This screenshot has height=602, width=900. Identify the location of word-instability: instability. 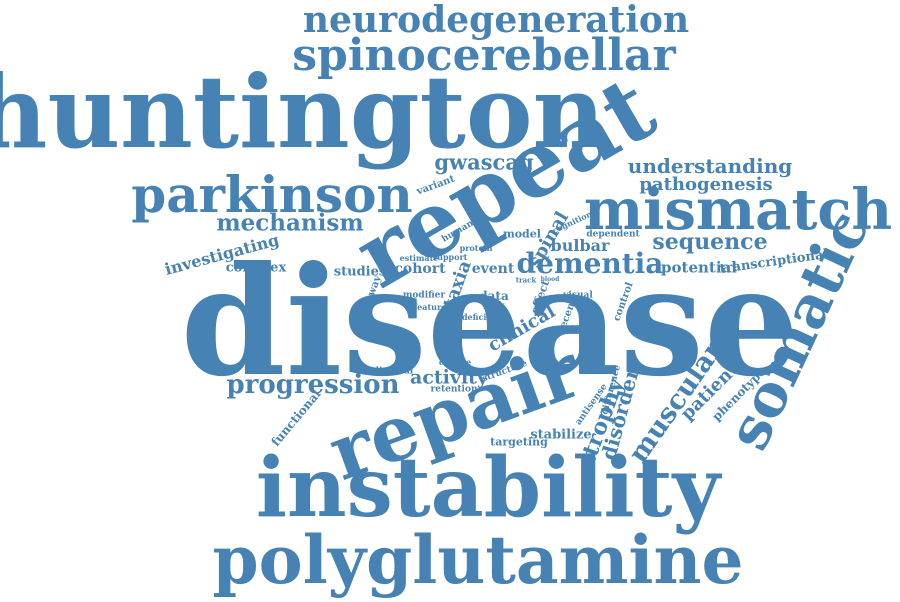
(488, 488).